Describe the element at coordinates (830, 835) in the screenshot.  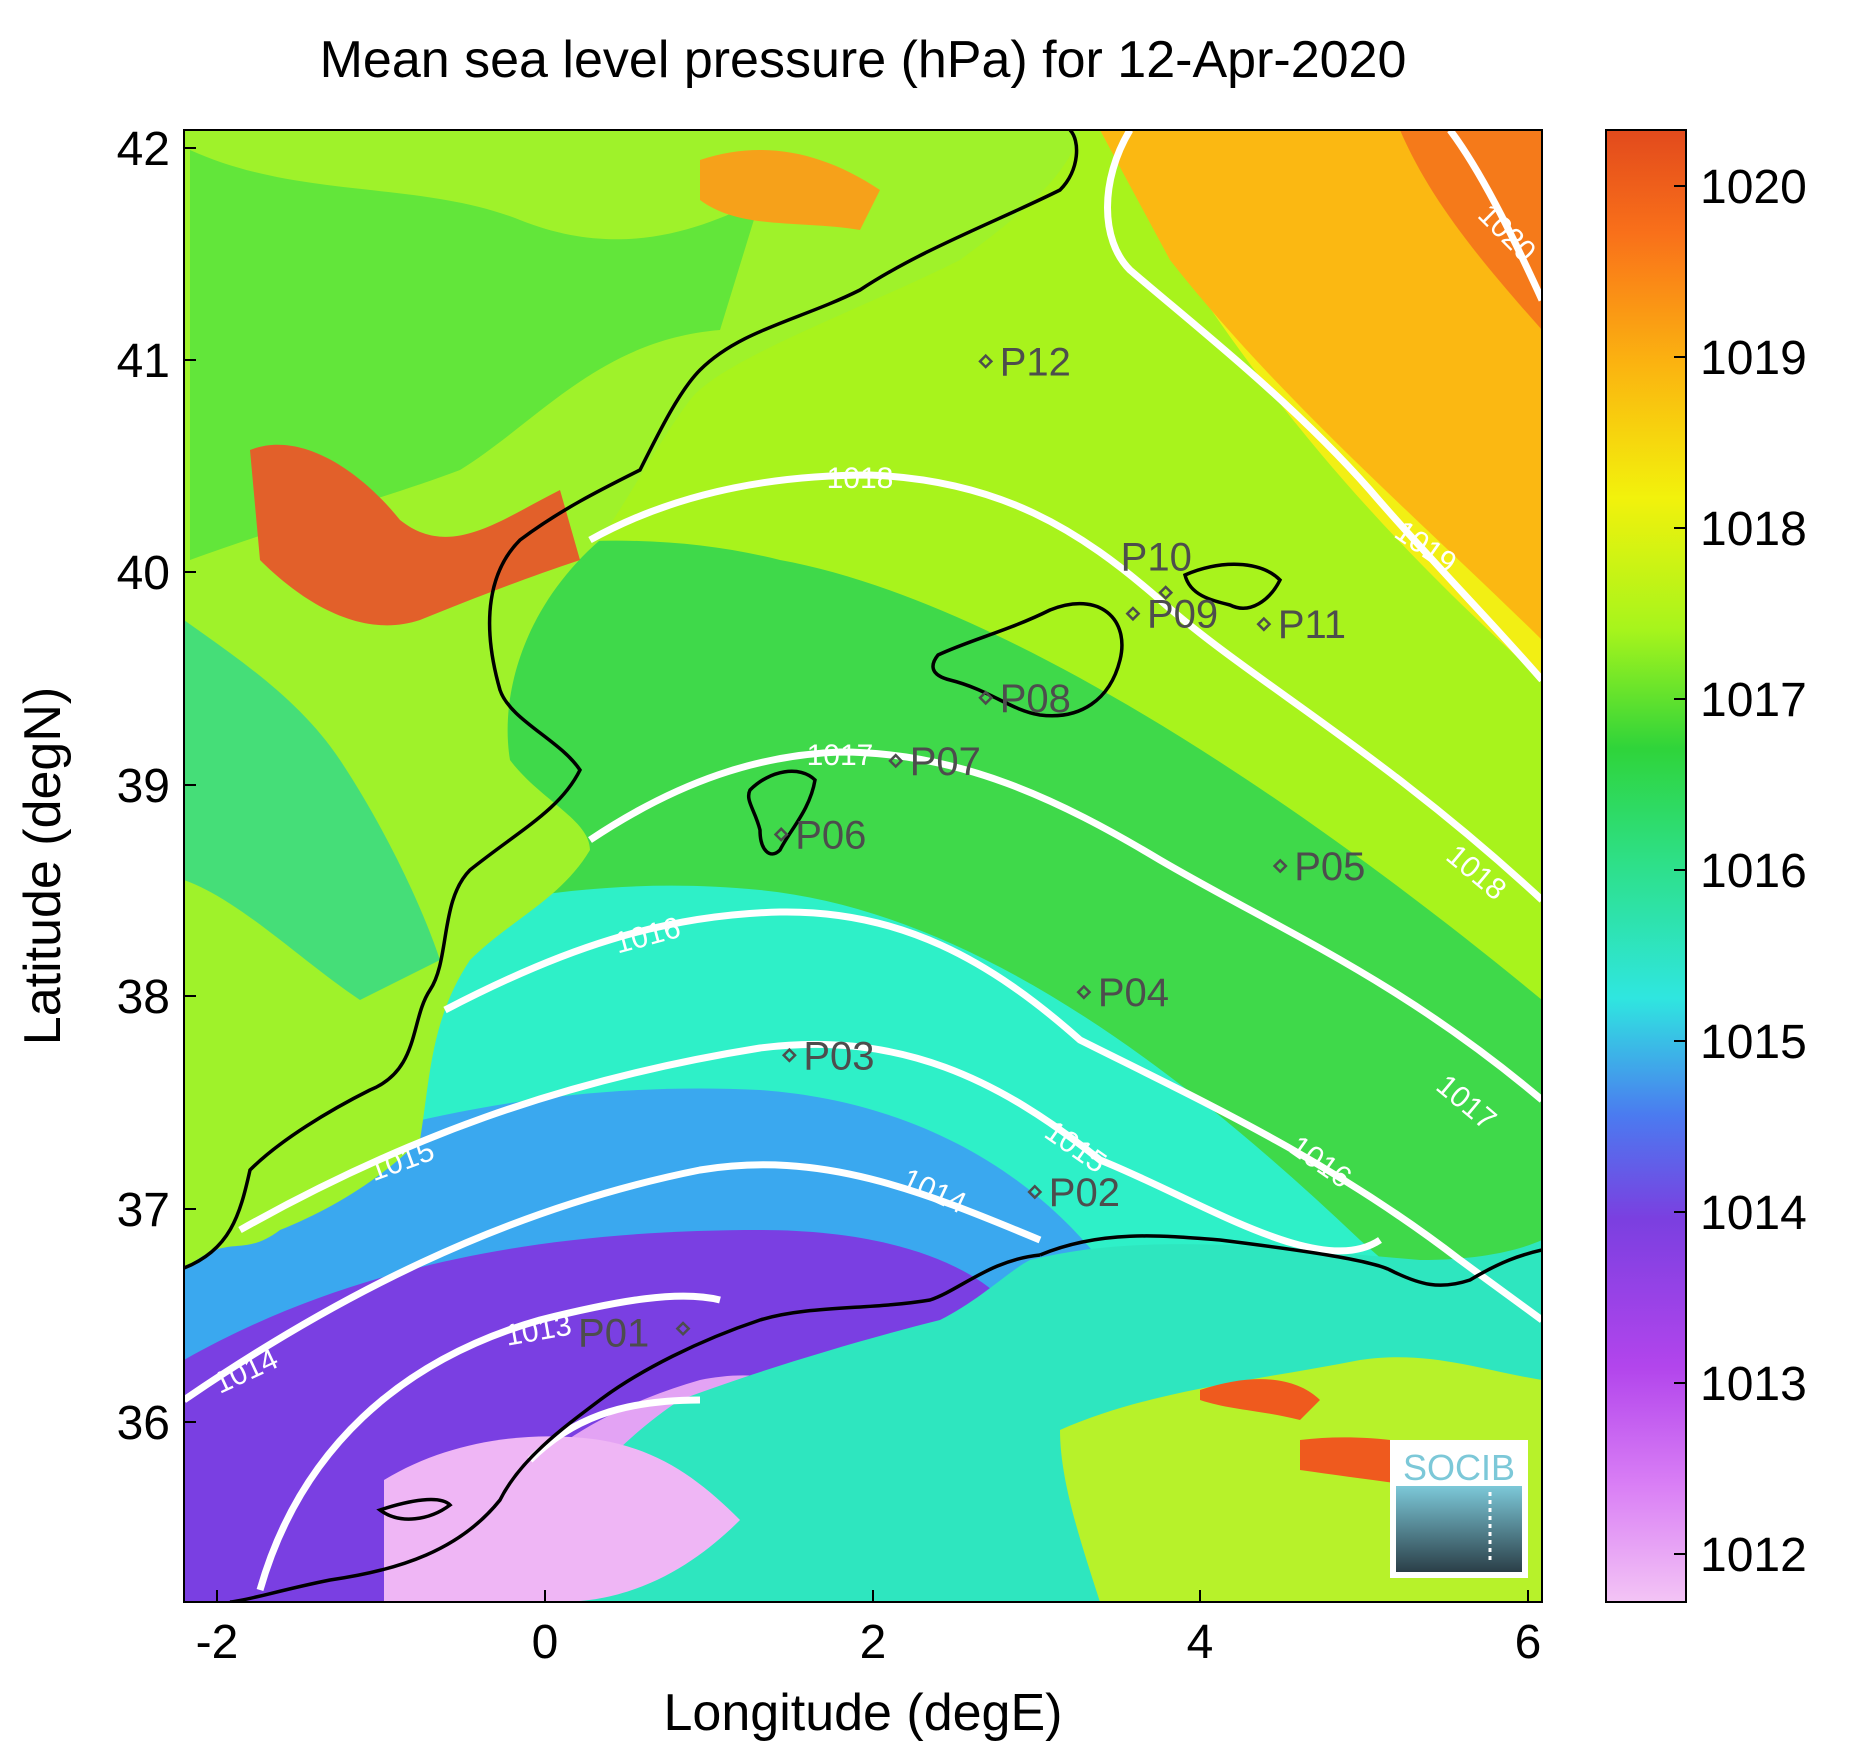
I see `station-label: P06` at that location.